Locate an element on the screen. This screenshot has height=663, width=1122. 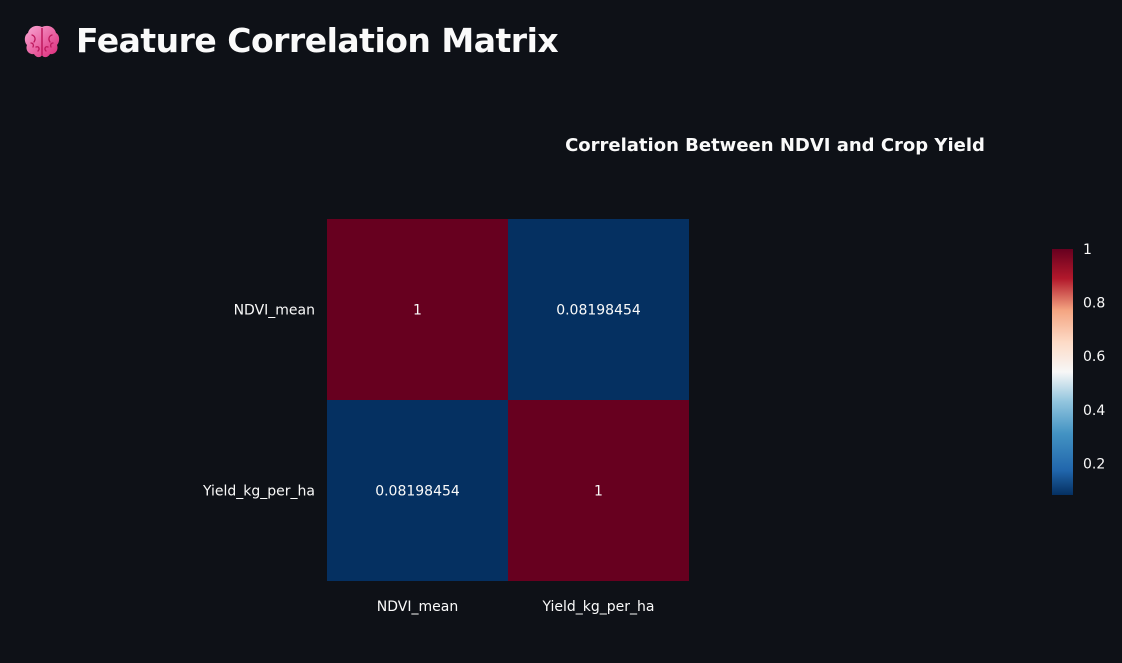
x-tick-label: NDVI_mean is located at coordinates (417, 607).